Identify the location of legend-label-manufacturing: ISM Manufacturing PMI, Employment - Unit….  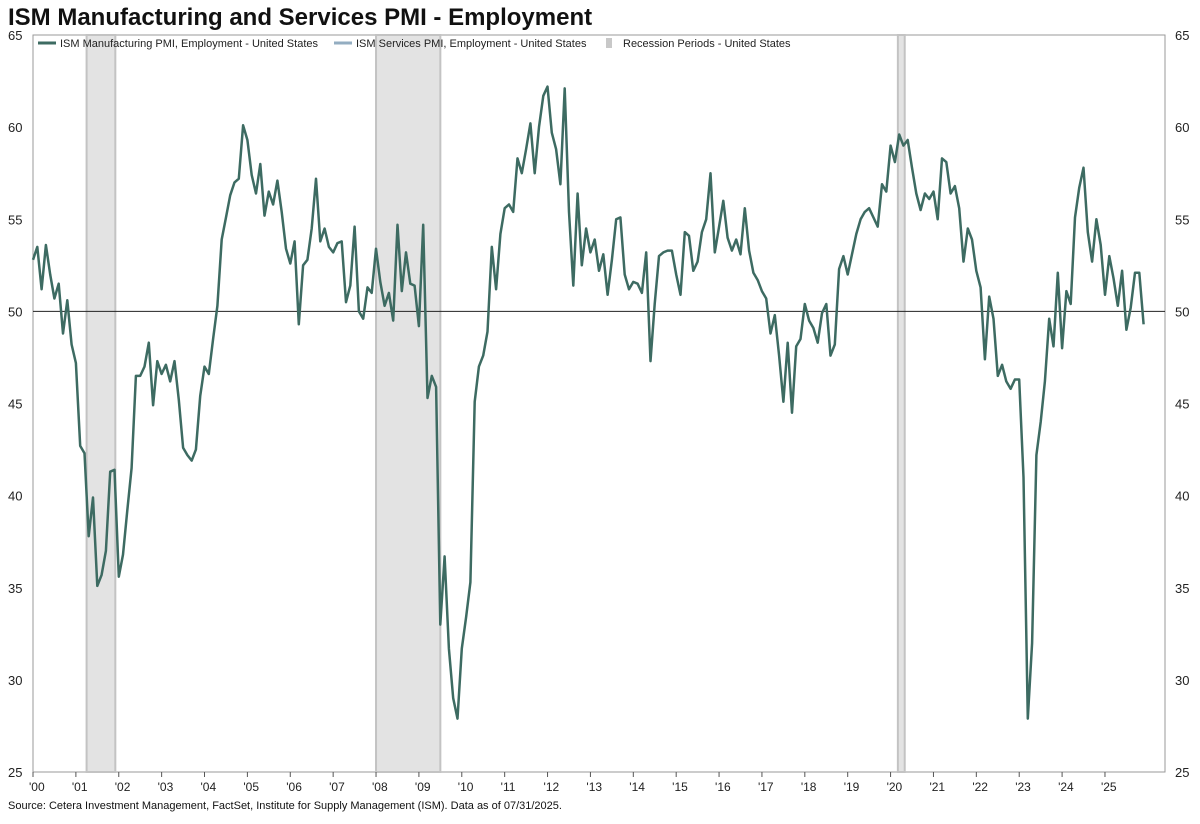
(189, 44).